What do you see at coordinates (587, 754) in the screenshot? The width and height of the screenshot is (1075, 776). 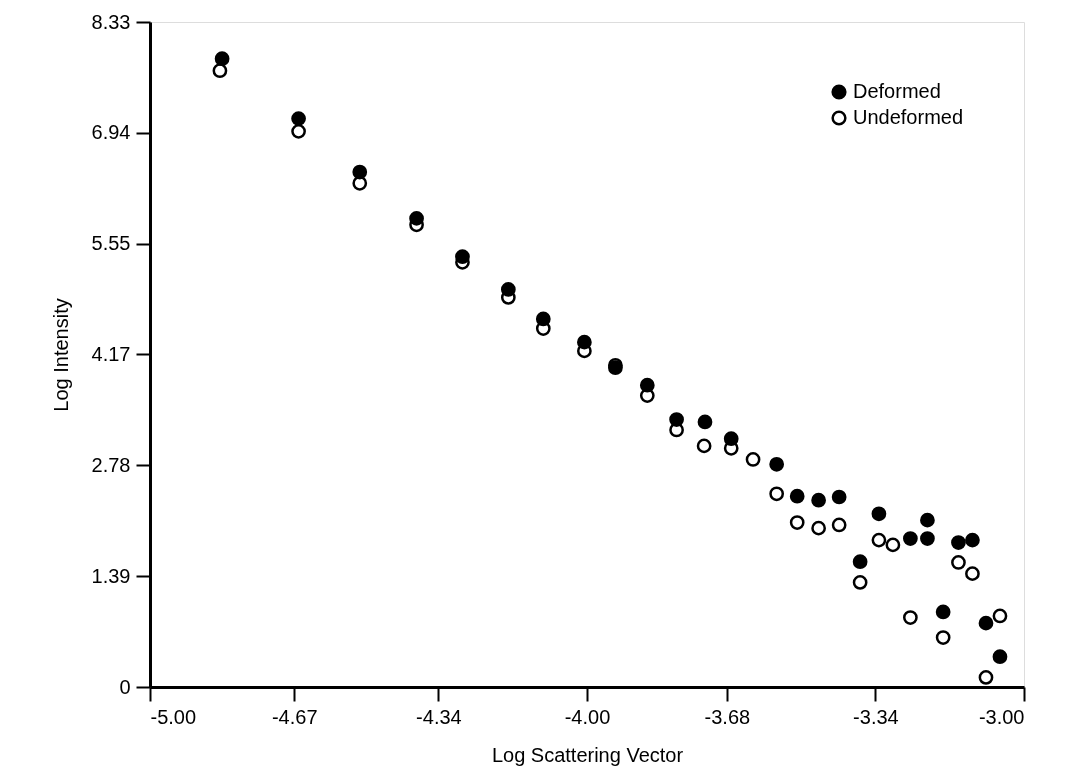 I see `x-axis-title: Log Scattering Vector` at bounding box center [587, 754].